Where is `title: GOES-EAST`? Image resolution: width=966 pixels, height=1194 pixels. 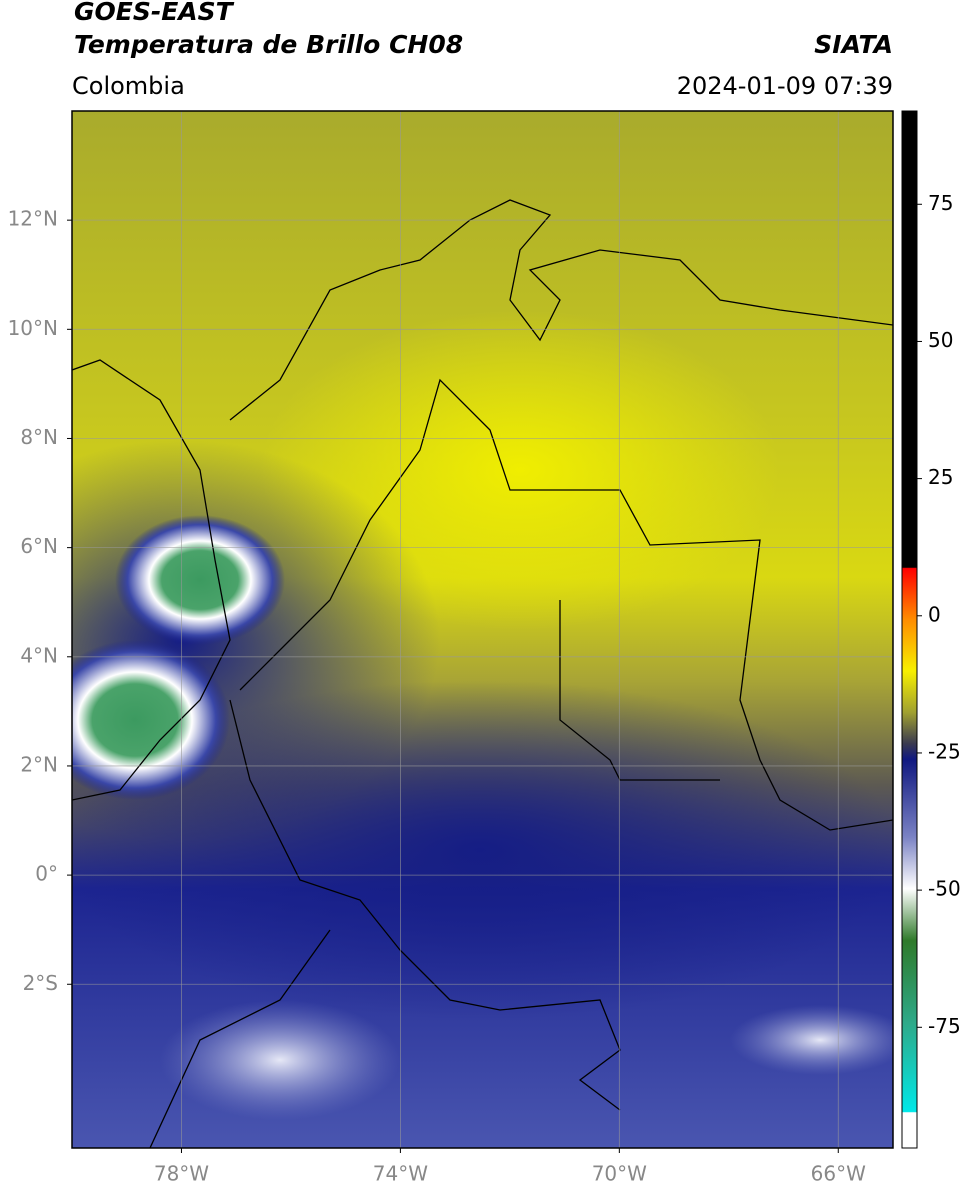
title: GOES-EAST is located at coordinates (154, 13).